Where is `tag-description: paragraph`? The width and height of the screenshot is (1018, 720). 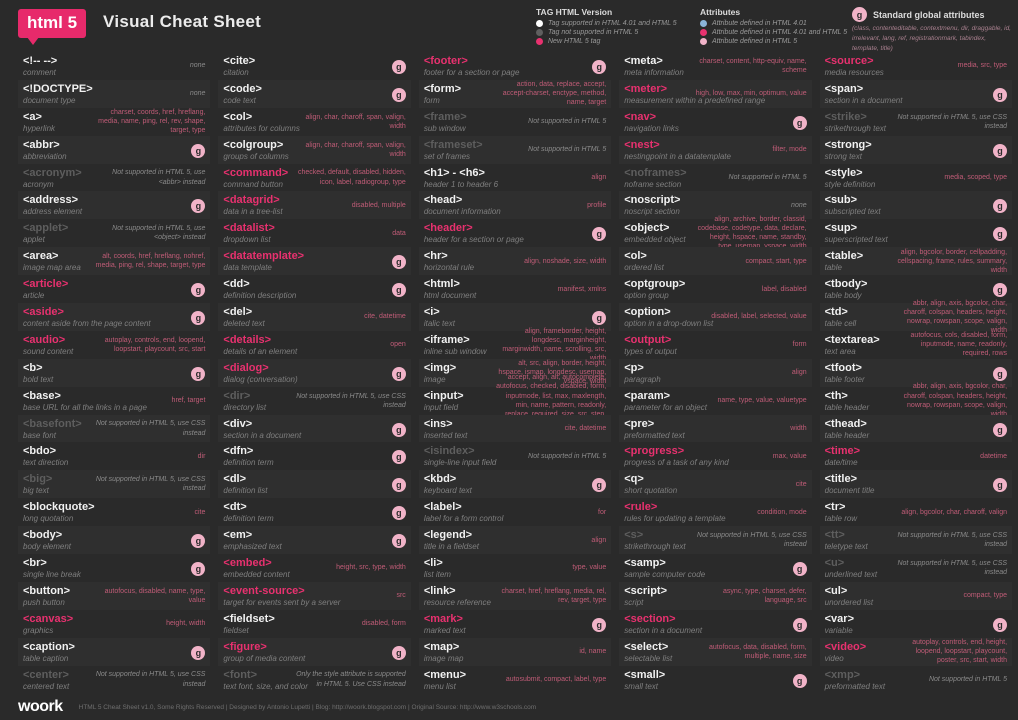
tag-description: paragraph is located at coordinates (642, 379).